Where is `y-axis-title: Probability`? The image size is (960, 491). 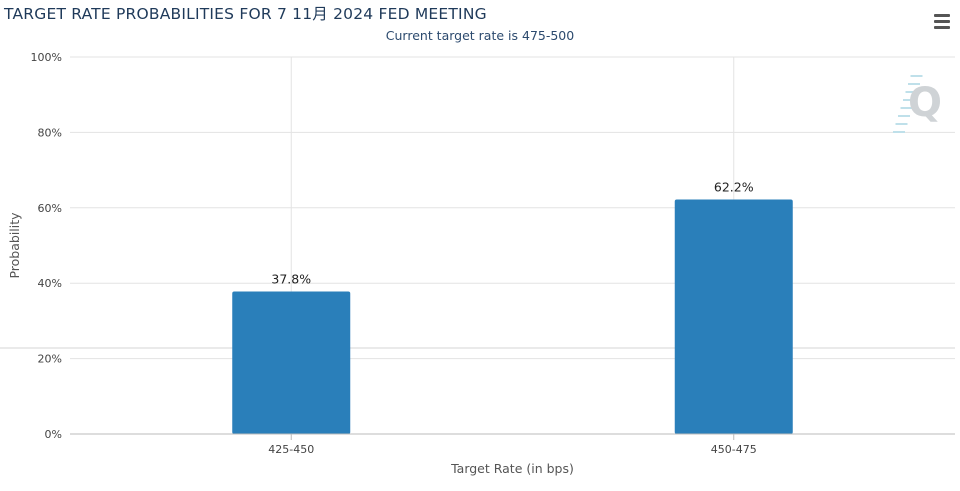 y-axis-title: Probability is located at coordinates (14, 245).